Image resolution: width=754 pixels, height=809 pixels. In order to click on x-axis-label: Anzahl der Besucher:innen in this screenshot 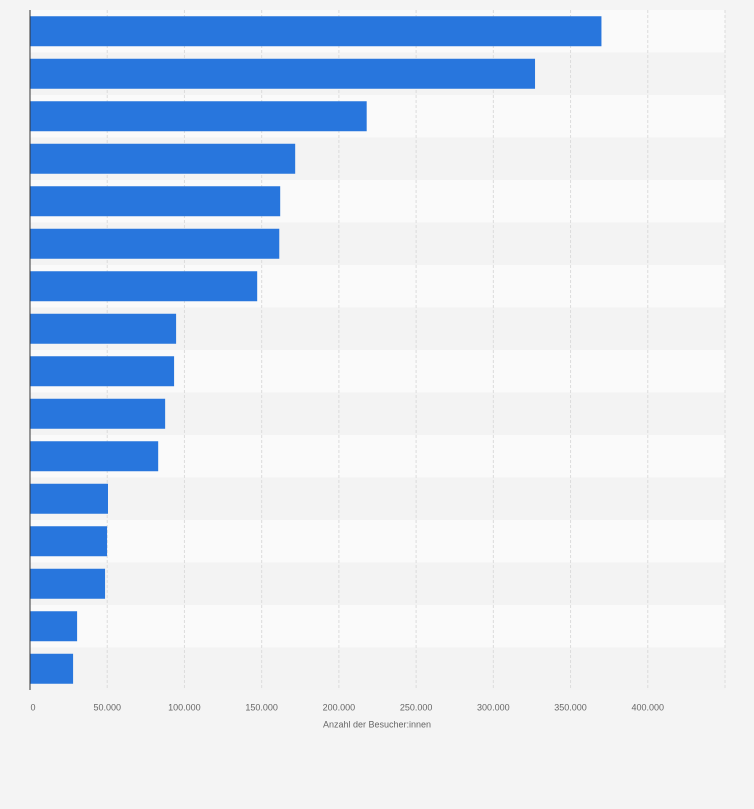, I will do `click(377, 724)`.